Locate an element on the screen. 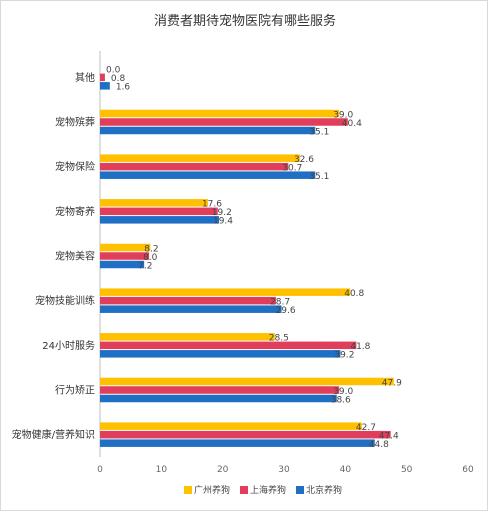 The width and height of the screenshot is (488, 512). data-label: 40.8 is located at coordinates (354, 294).